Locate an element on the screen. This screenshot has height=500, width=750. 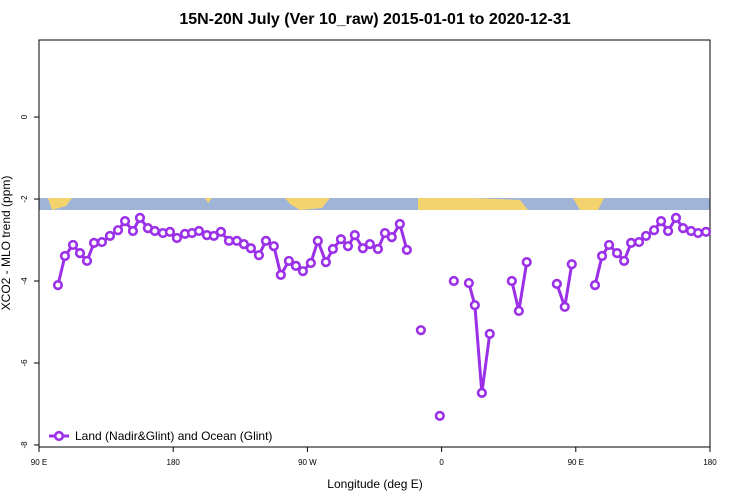
y-axis-label: XCO2 - MLO trend (ppm) is located at coordinates (6, 243).